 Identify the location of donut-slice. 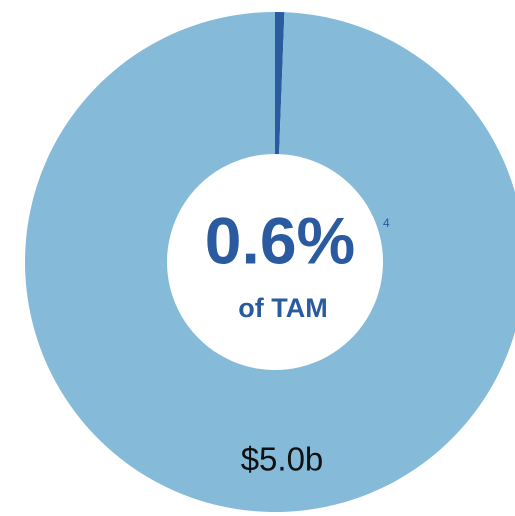
(280, 83).